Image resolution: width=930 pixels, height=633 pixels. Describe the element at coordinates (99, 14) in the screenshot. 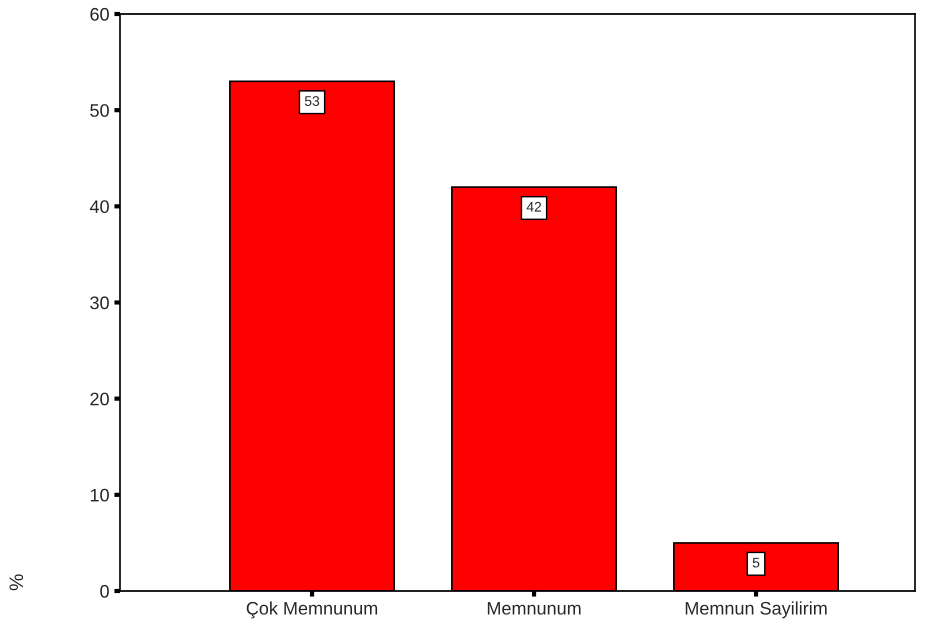

I see `y-tick-label: 60` at that location.